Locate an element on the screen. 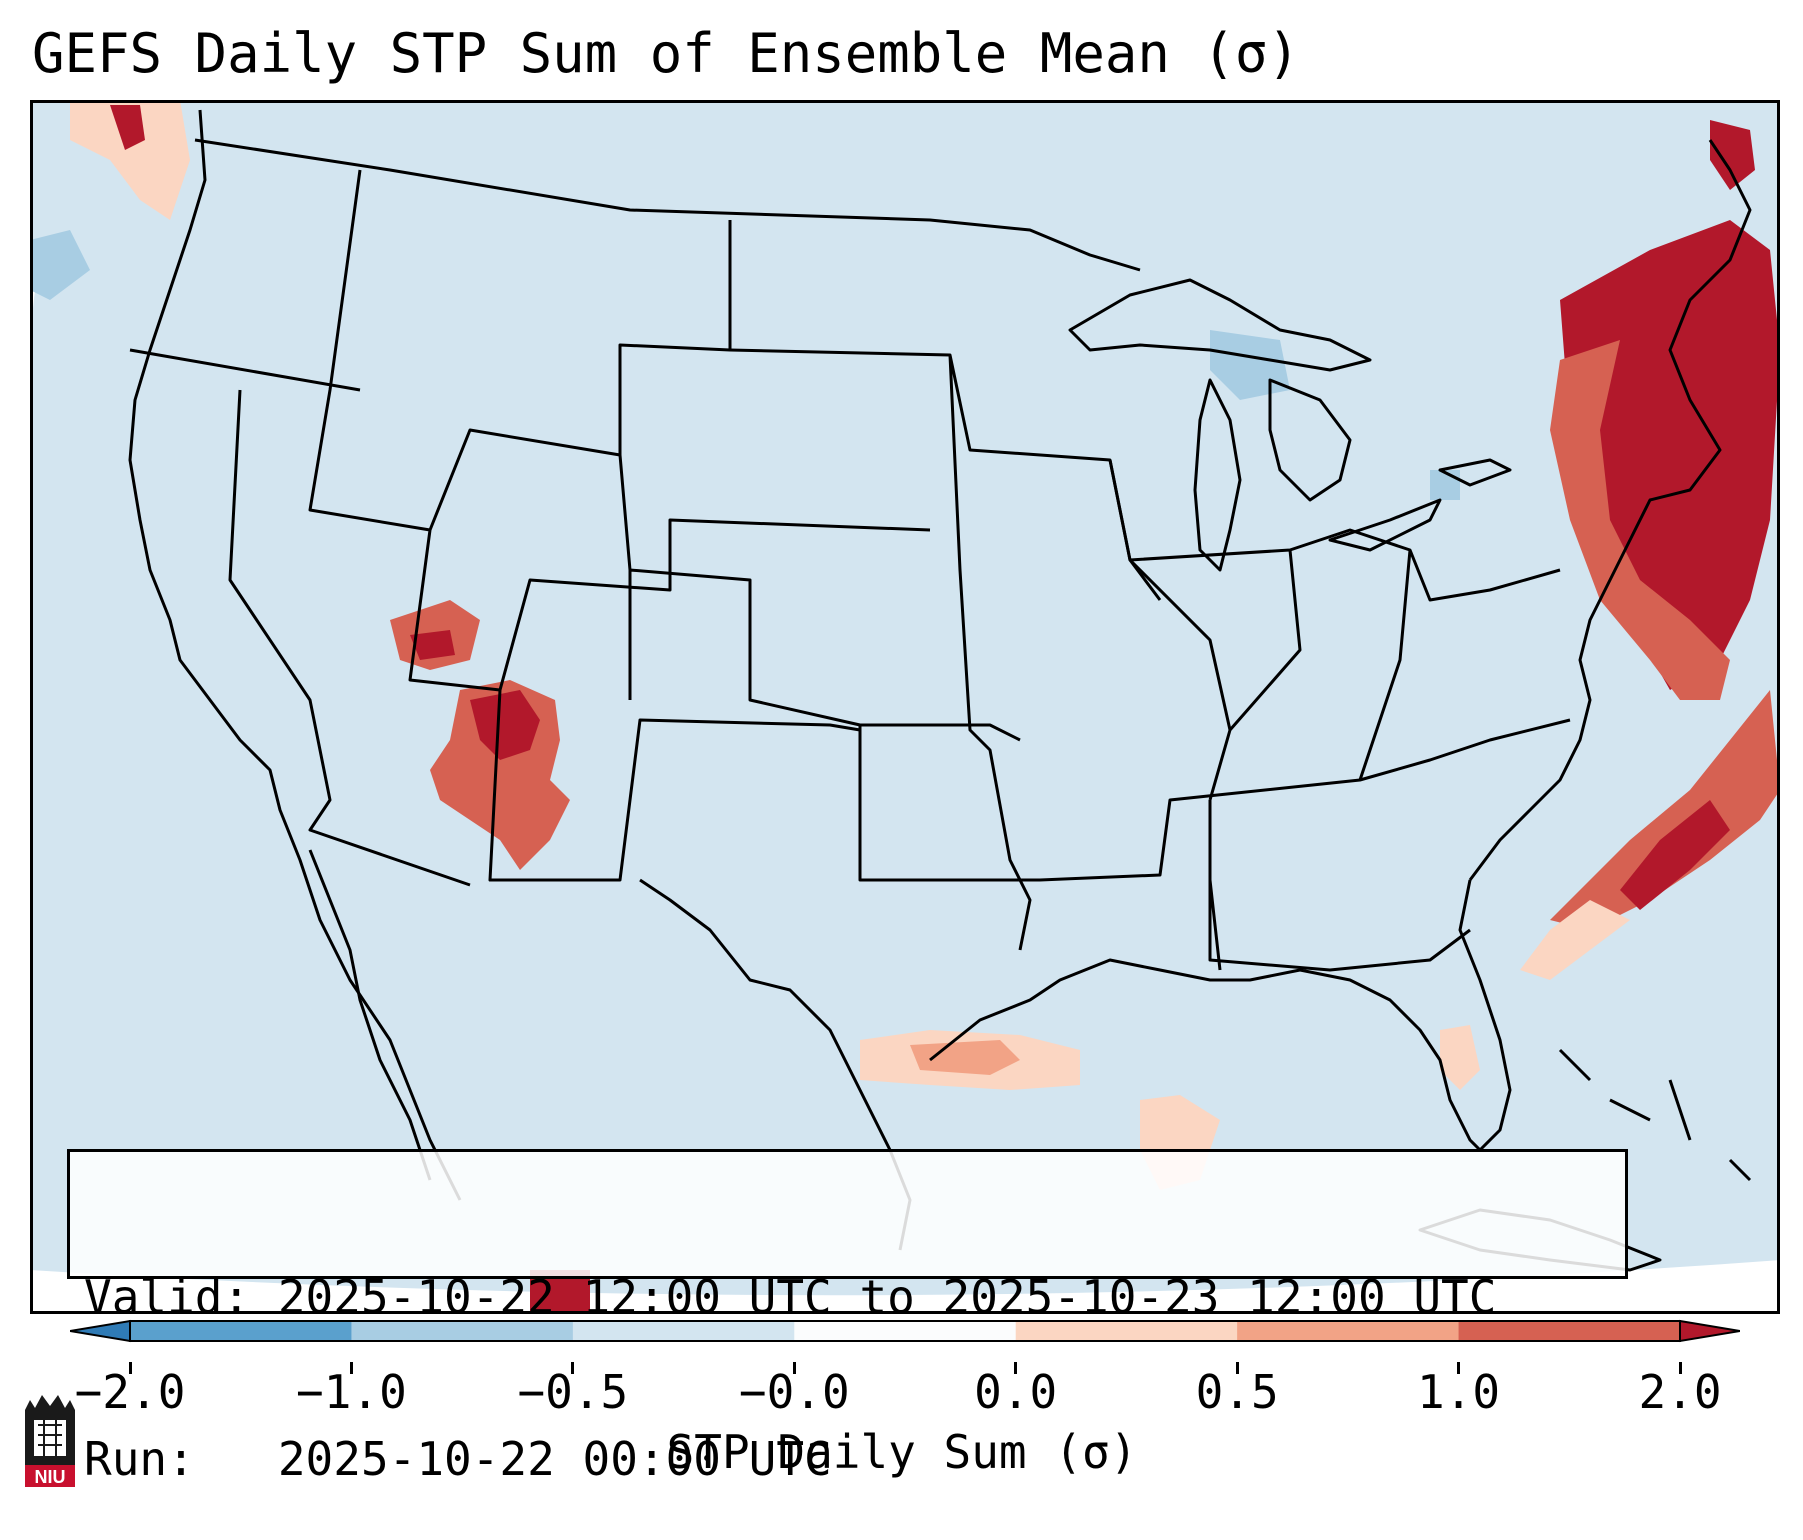  colorbar-tick-label: −2.0 is located at coordinates (130, 1392).